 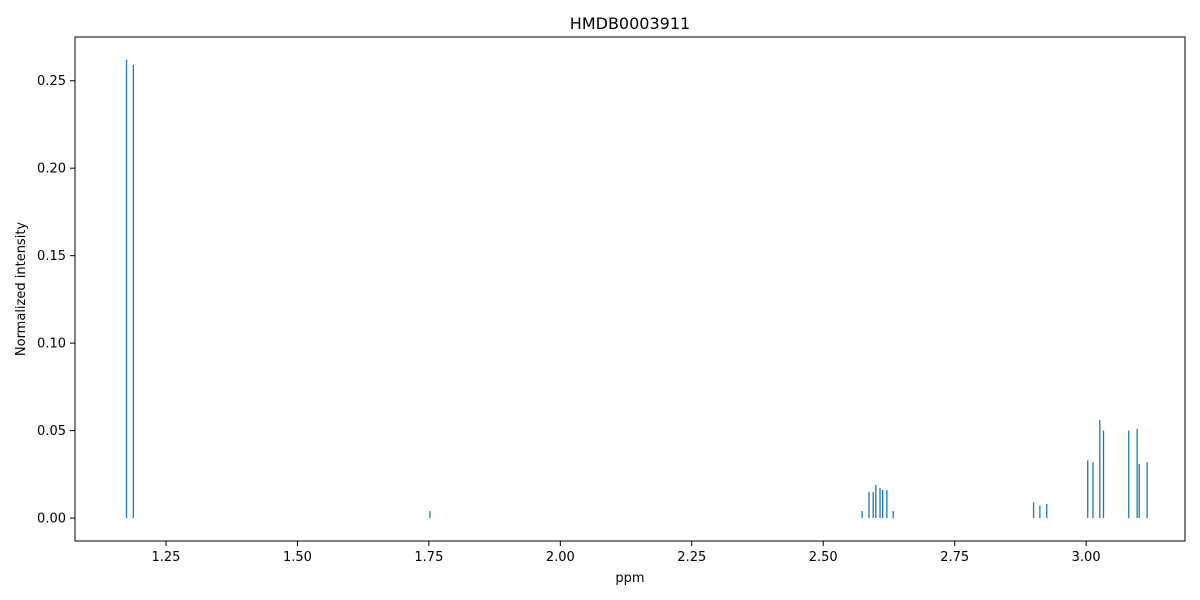 What do you see at coordinates (823, 557) in the screenshot?
I see `x-tick-label: 2.50` at bounding box center [823, 557].